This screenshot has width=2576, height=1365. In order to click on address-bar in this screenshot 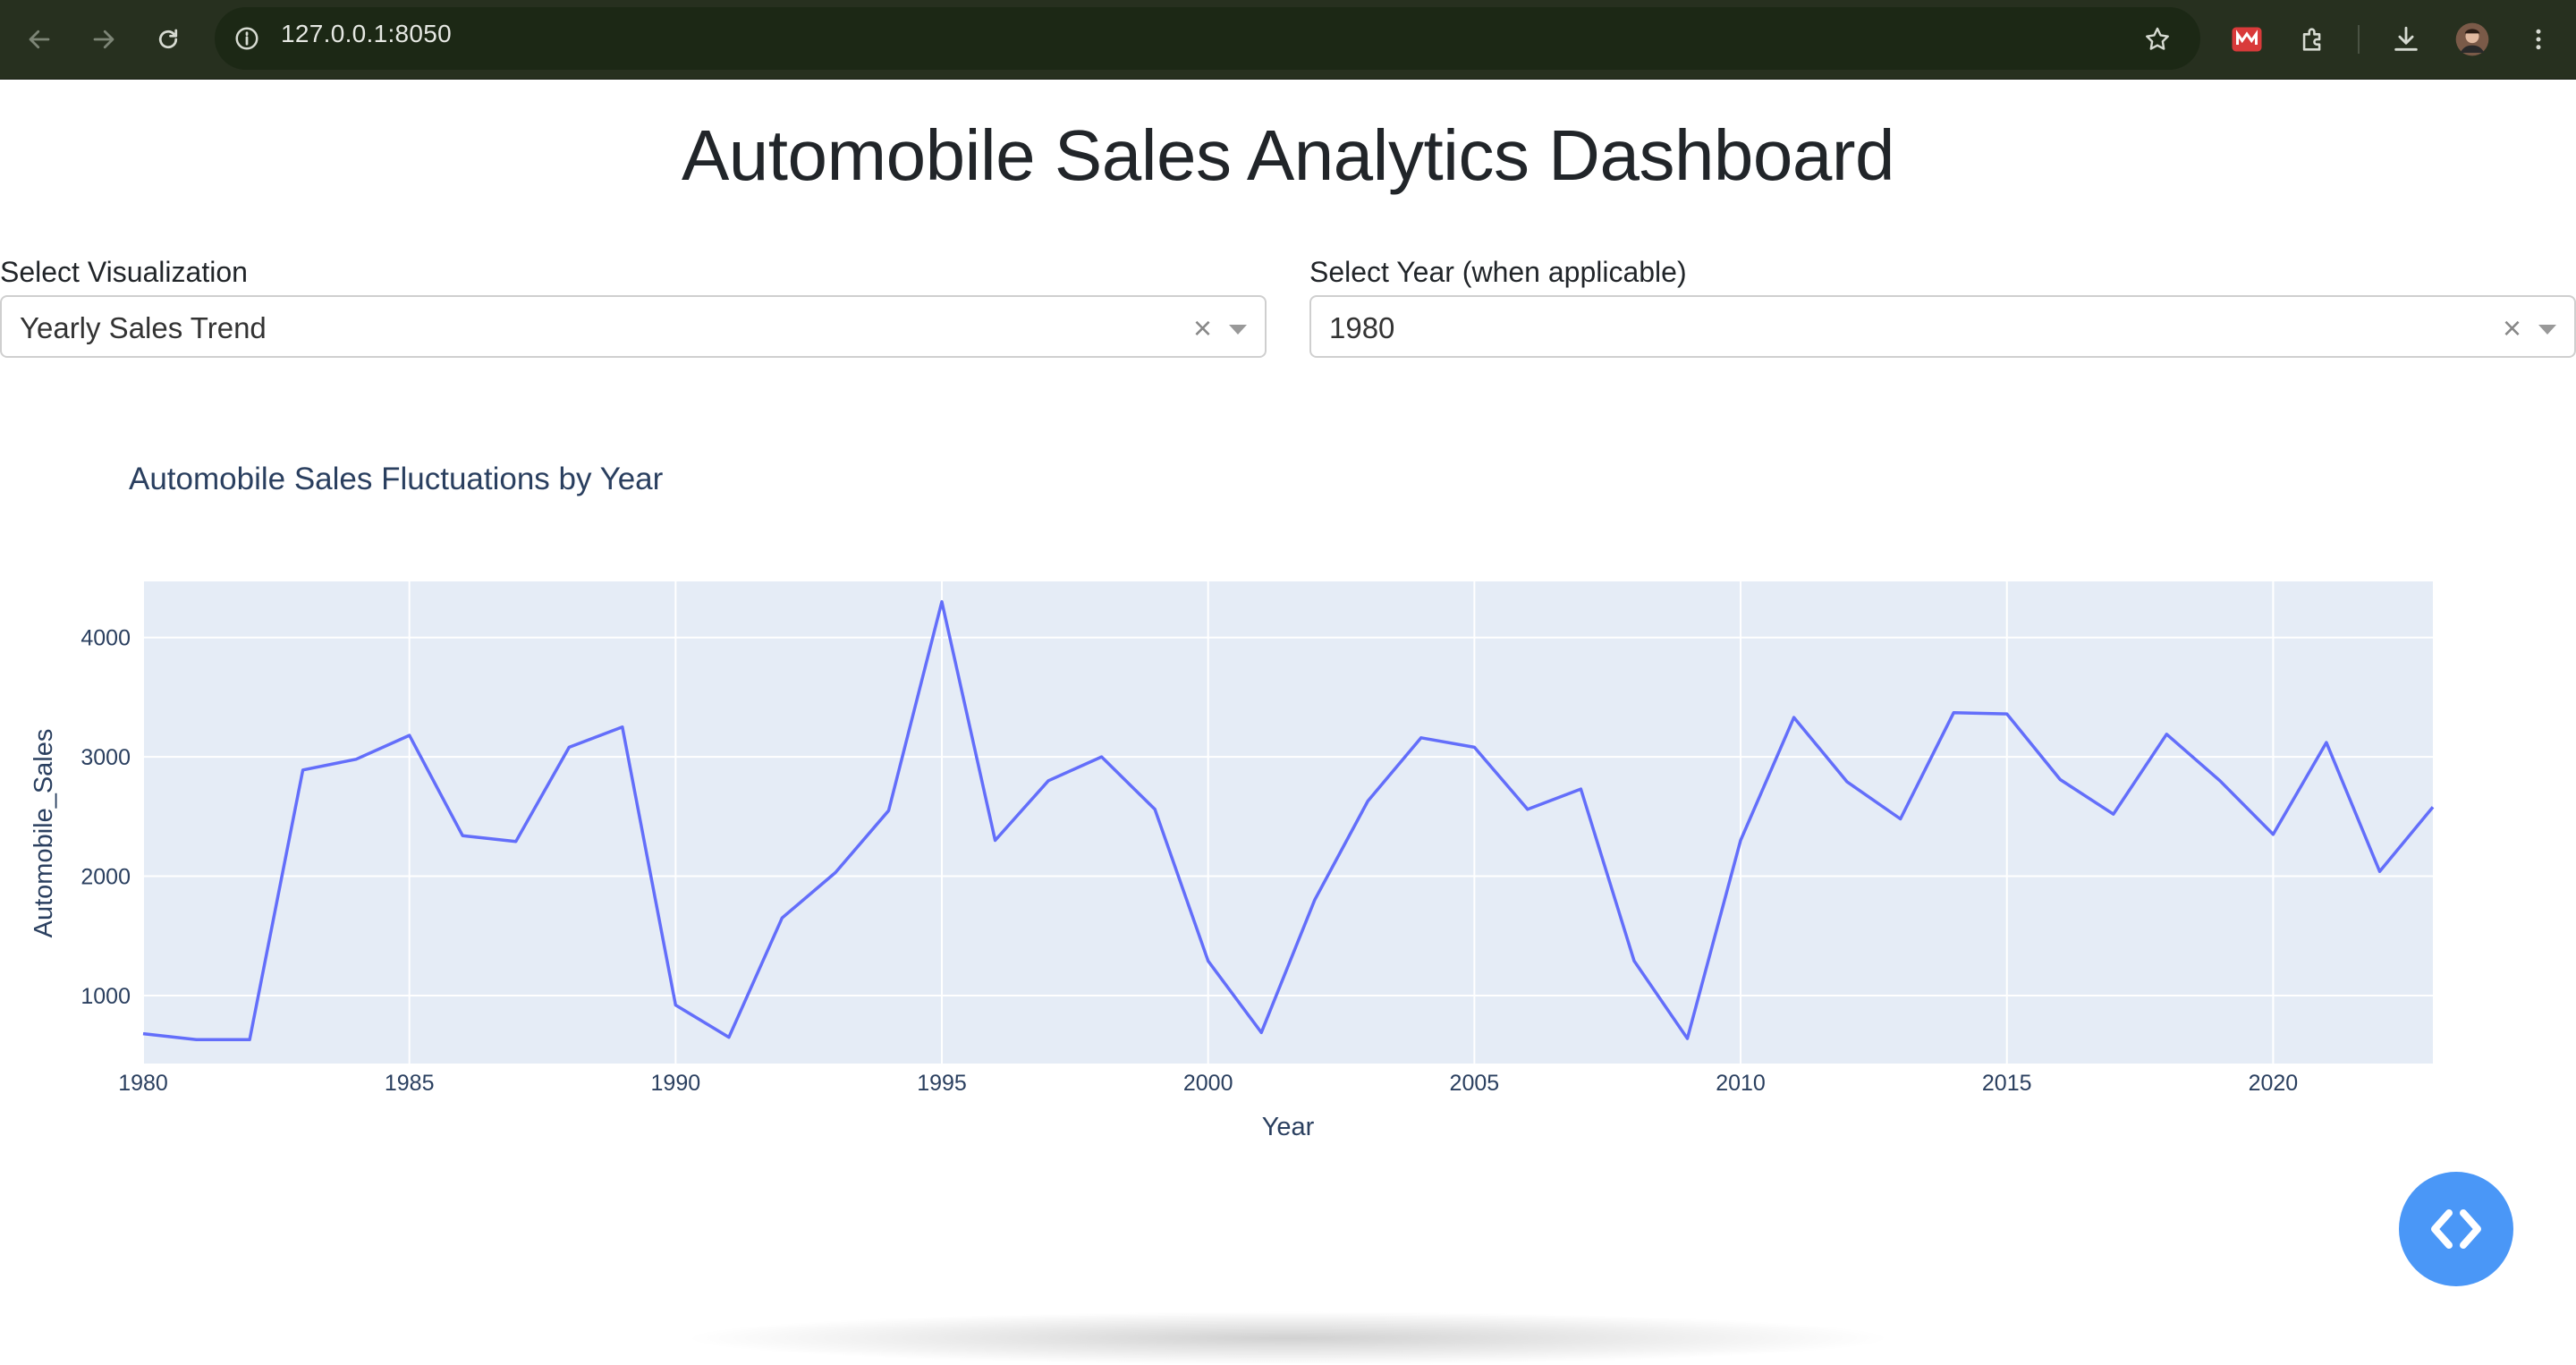, I will do `click(1207, 38)`.